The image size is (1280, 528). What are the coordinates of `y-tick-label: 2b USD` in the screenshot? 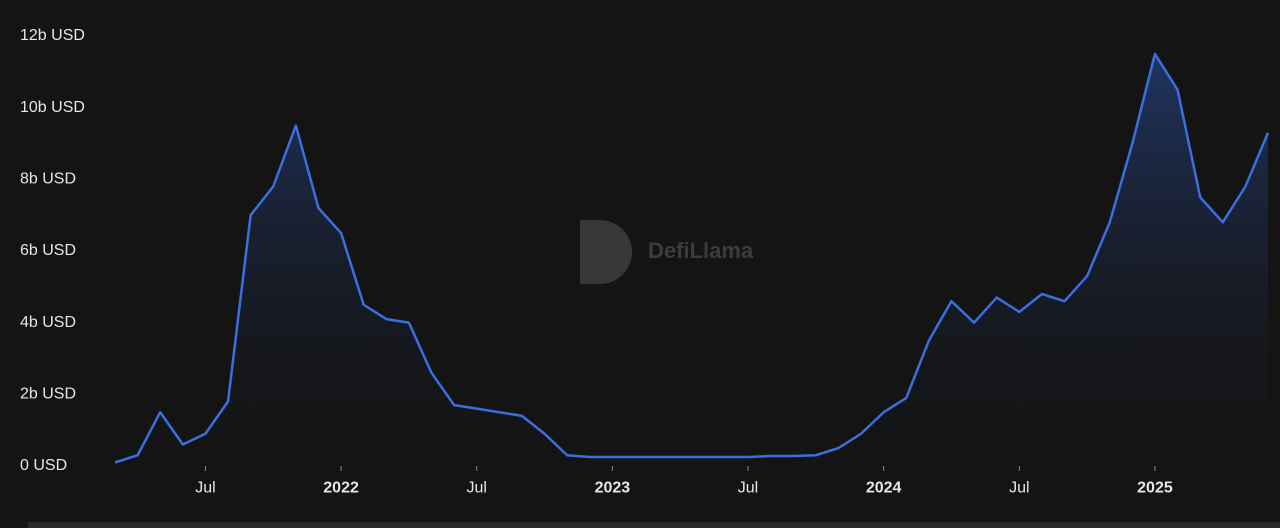 It's located at (48, 394).